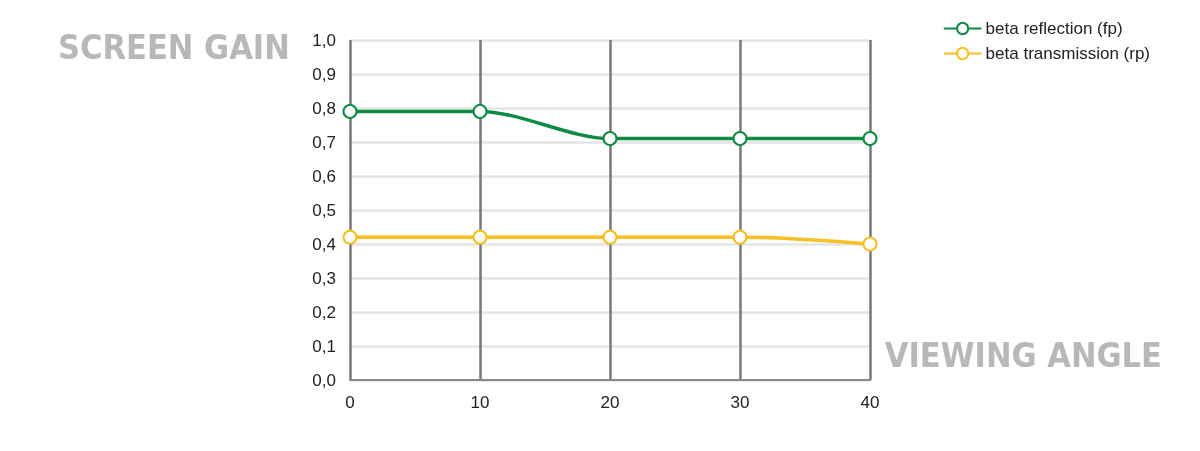 The image size is (1200, 451). What do you see at coordinates (324, 176) in the screenshot?
I see `y-tick-label: 0,6` at bounding box center [324, 176].